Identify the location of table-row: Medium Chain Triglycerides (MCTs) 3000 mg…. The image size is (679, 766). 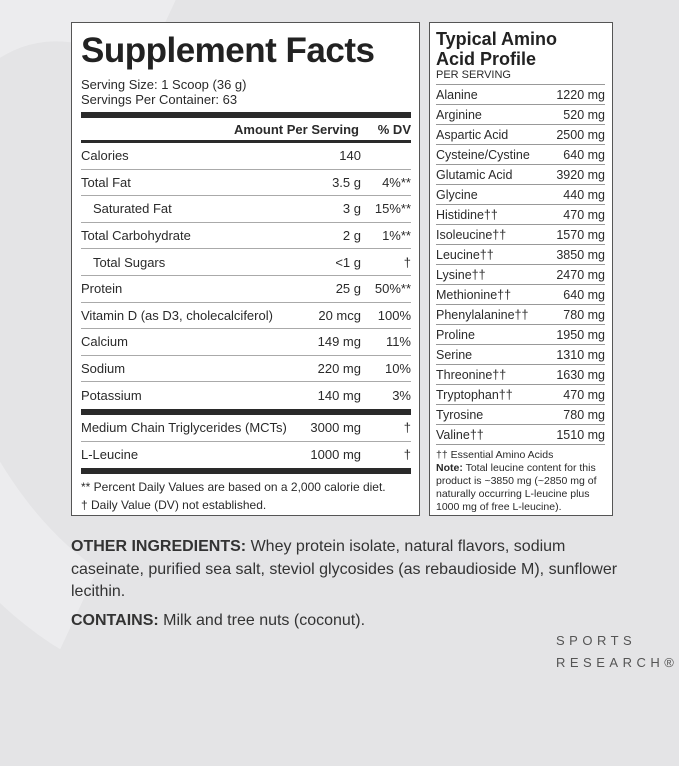
(246, 428).